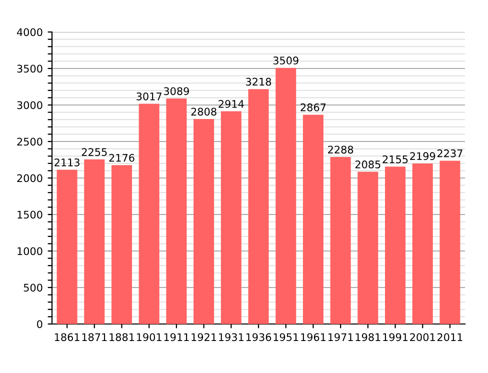  I want to click on y-tick-label: 3500, so click(29, 68).